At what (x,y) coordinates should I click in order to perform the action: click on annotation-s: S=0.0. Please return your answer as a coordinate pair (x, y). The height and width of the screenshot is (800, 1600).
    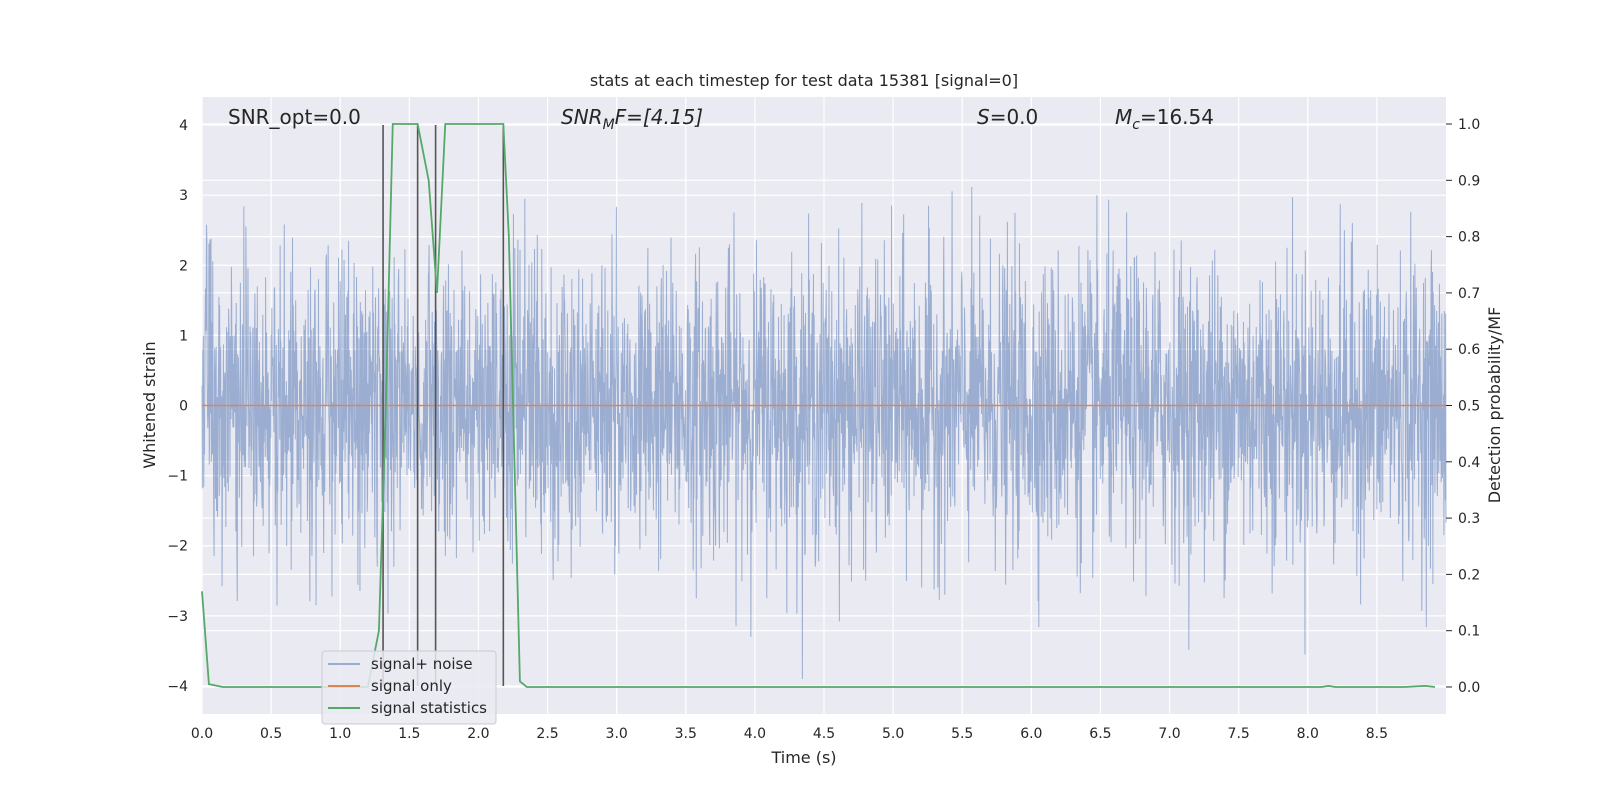
    Looking at the image, I should click on (1007, 117).